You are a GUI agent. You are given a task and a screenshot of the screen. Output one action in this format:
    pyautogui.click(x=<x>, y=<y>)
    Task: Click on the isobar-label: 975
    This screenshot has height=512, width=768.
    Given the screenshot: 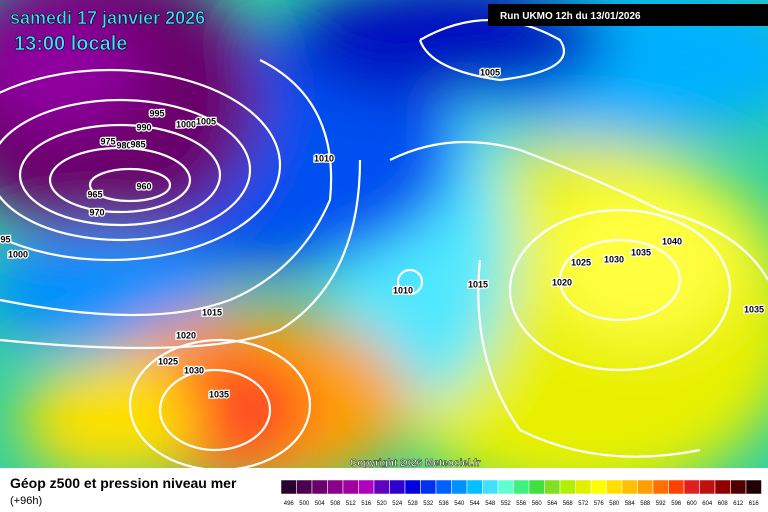 What is the action you would take?
    pyautogui.click(x=107, y=141)
    